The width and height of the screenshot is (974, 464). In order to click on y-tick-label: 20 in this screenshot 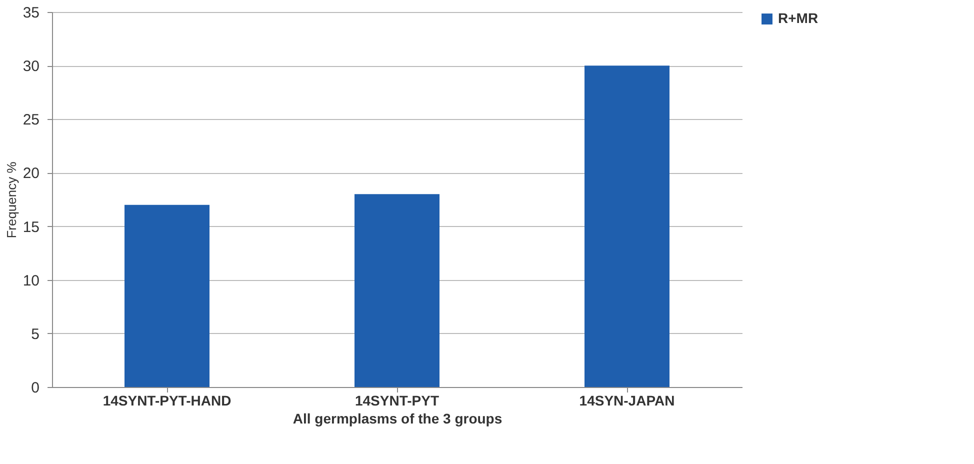, I will do `click(31, 173)`.